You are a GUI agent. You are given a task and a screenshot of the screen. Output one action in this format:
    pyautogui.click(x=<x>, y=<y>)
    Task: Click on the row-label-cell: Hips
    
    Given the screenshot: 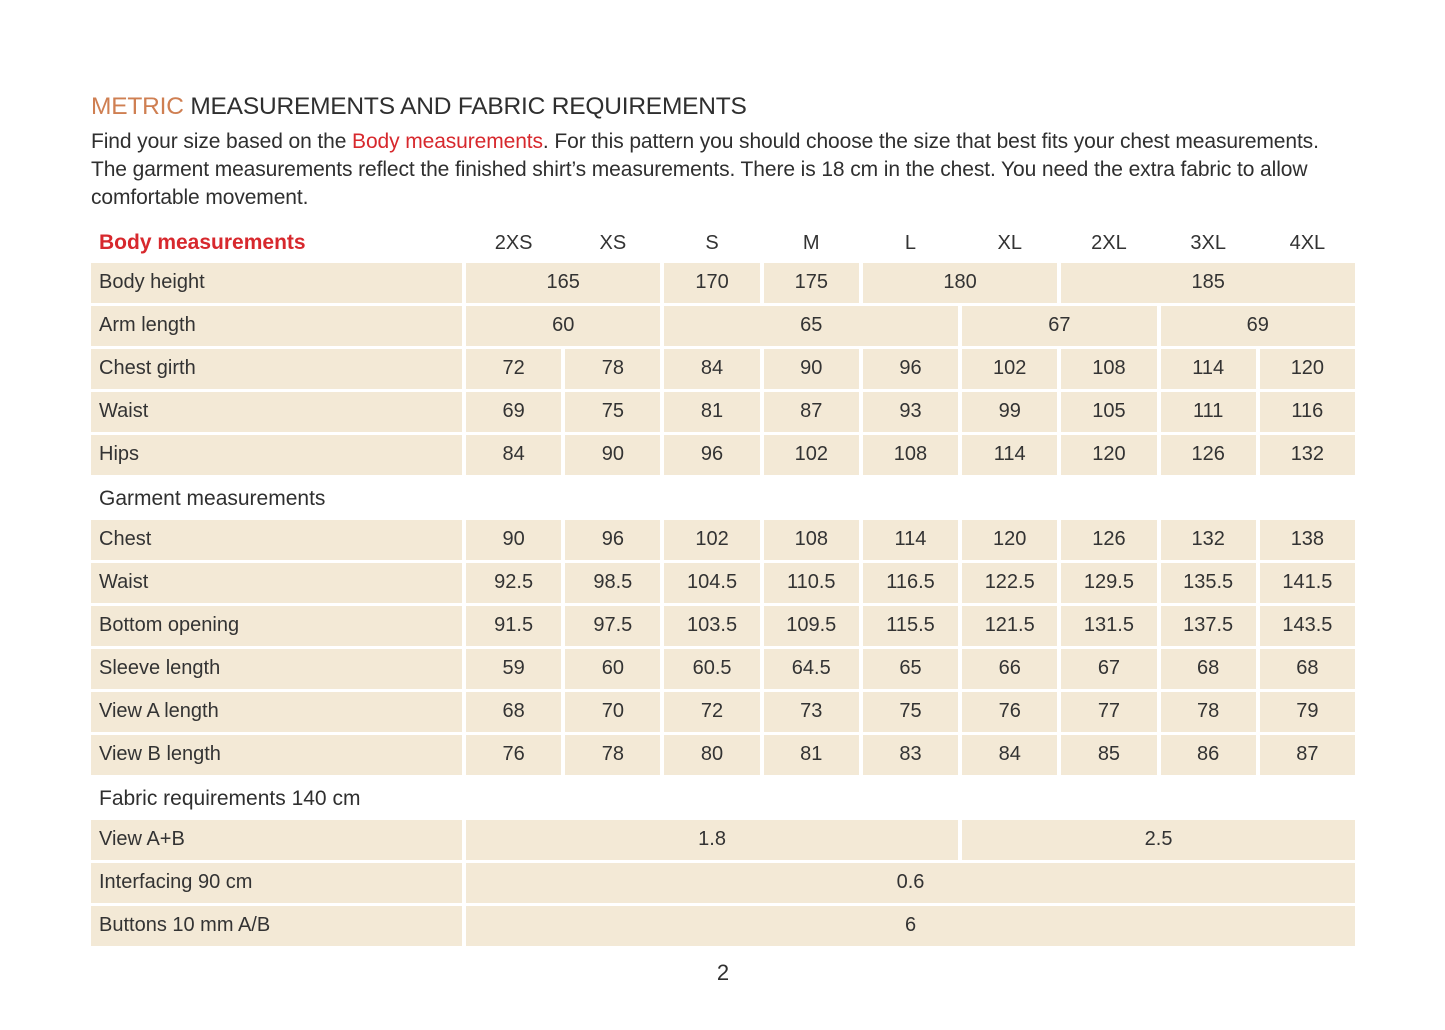 What is the action you would take?
    pyautogui.click(x=276, y=454)
    